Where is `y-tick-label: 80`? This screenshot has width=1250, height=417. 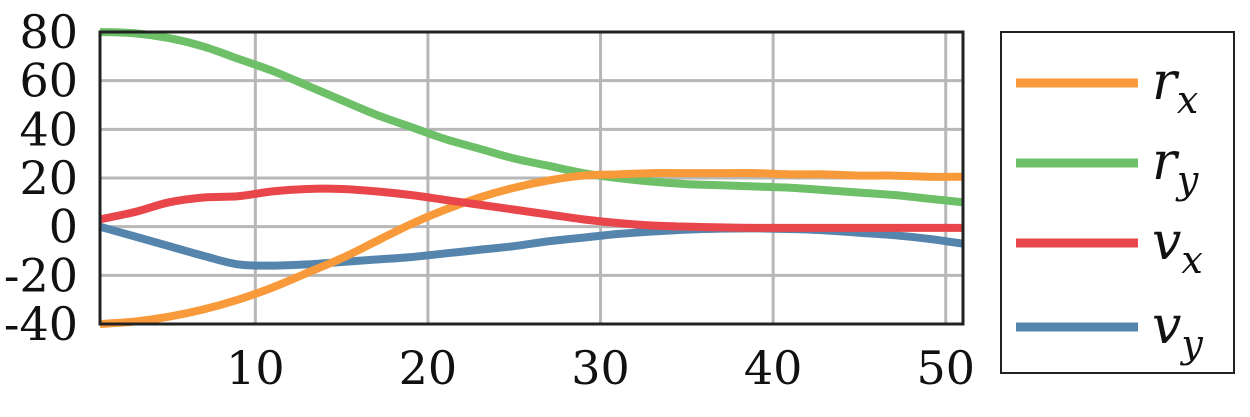 y-tick-label: 80 is located at coordinates (48, 32).